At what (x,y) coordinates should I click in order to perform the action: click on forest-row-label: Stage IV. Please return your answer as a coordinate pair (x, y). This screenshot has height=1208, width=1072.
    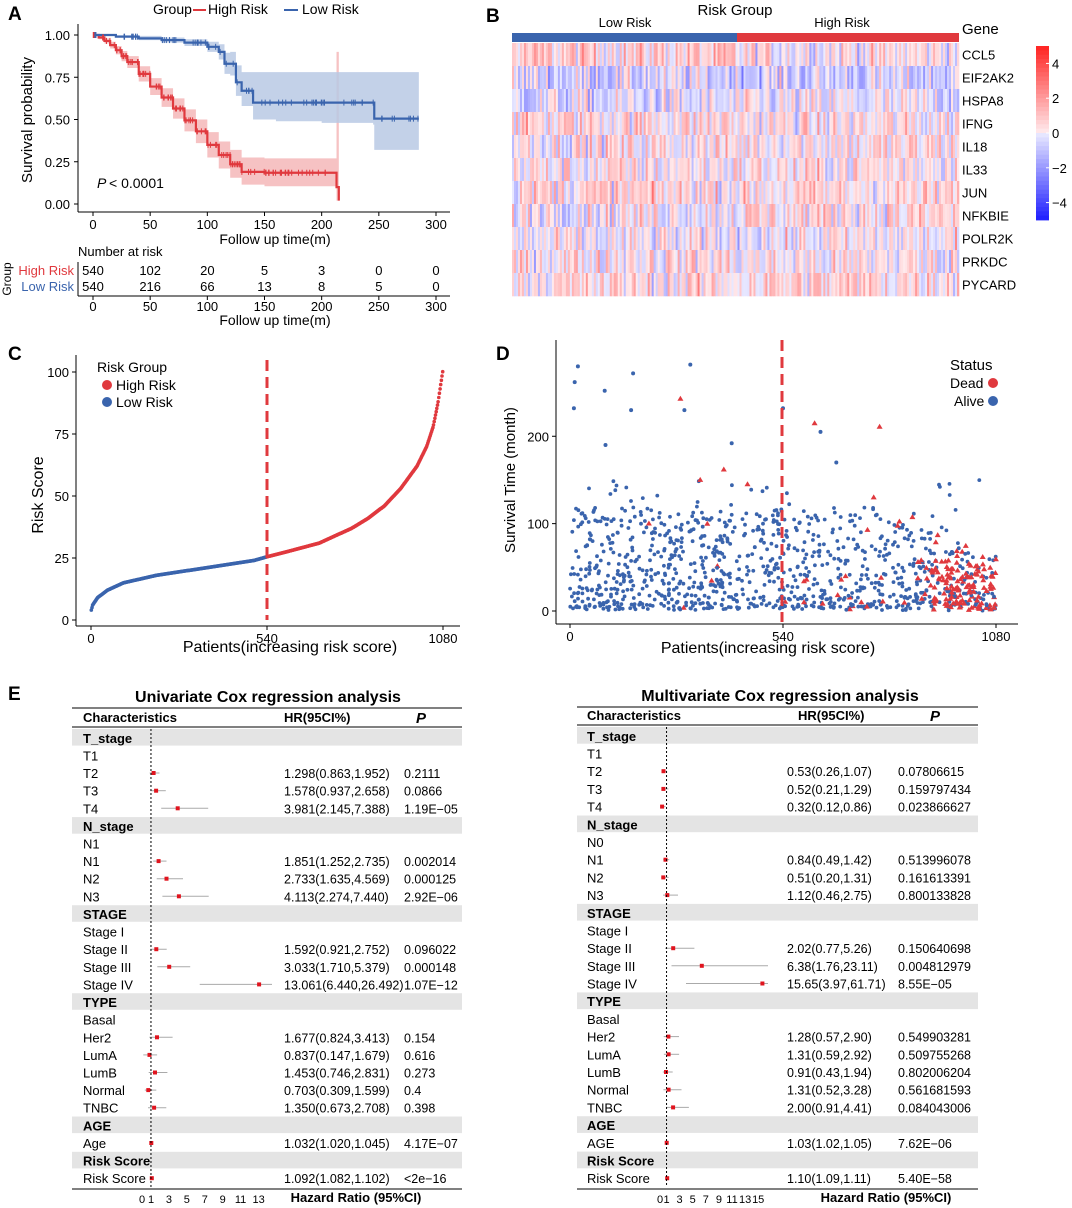
    Looking at the image, I should click on (612, 984).